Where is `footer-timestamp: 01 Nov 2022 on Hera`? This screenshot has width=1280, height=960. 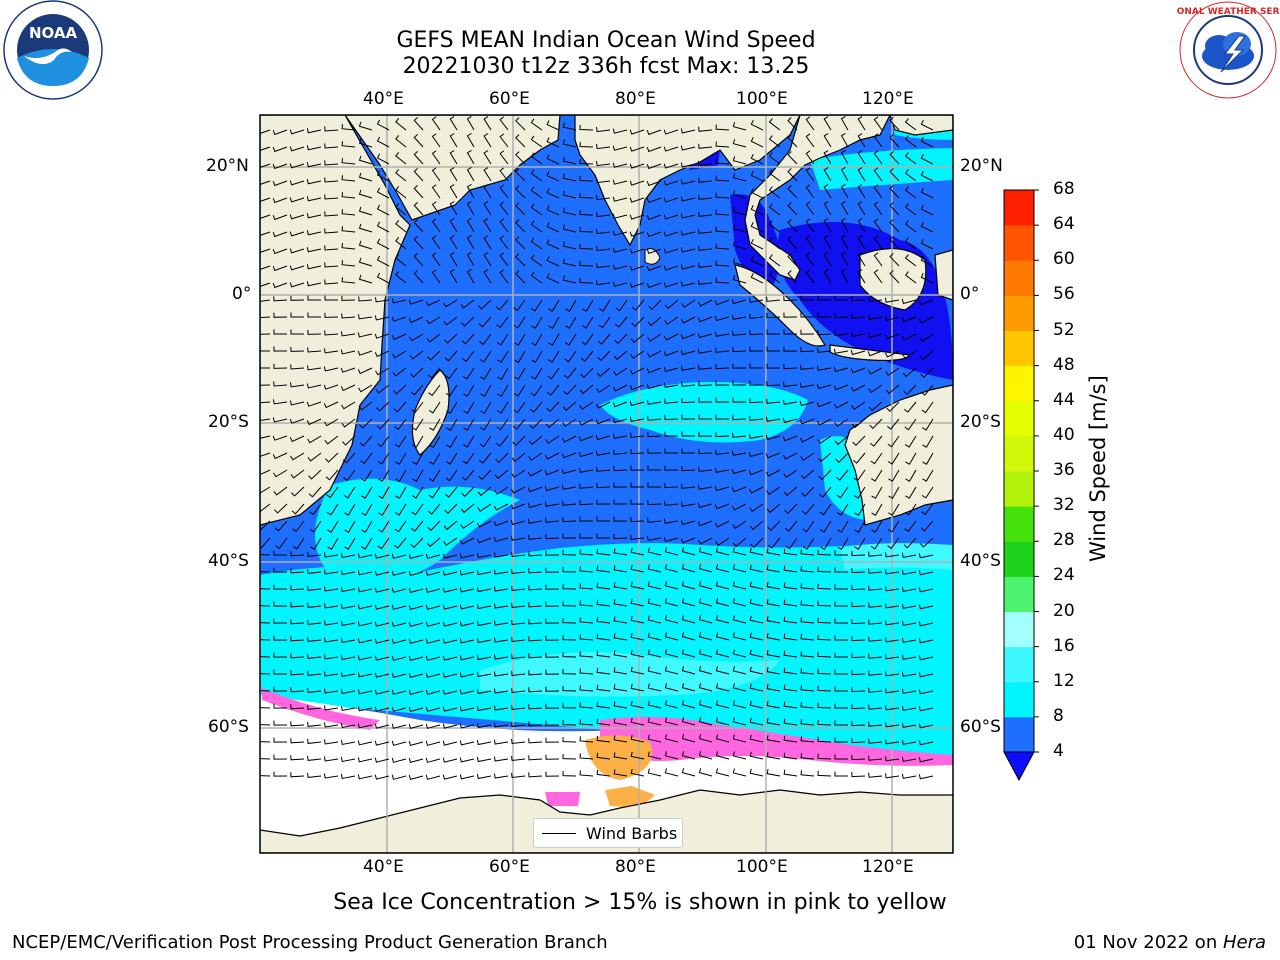
footer-timestamp: 01 Nov 2022 on Hera is located at coordinates (1170, 942).